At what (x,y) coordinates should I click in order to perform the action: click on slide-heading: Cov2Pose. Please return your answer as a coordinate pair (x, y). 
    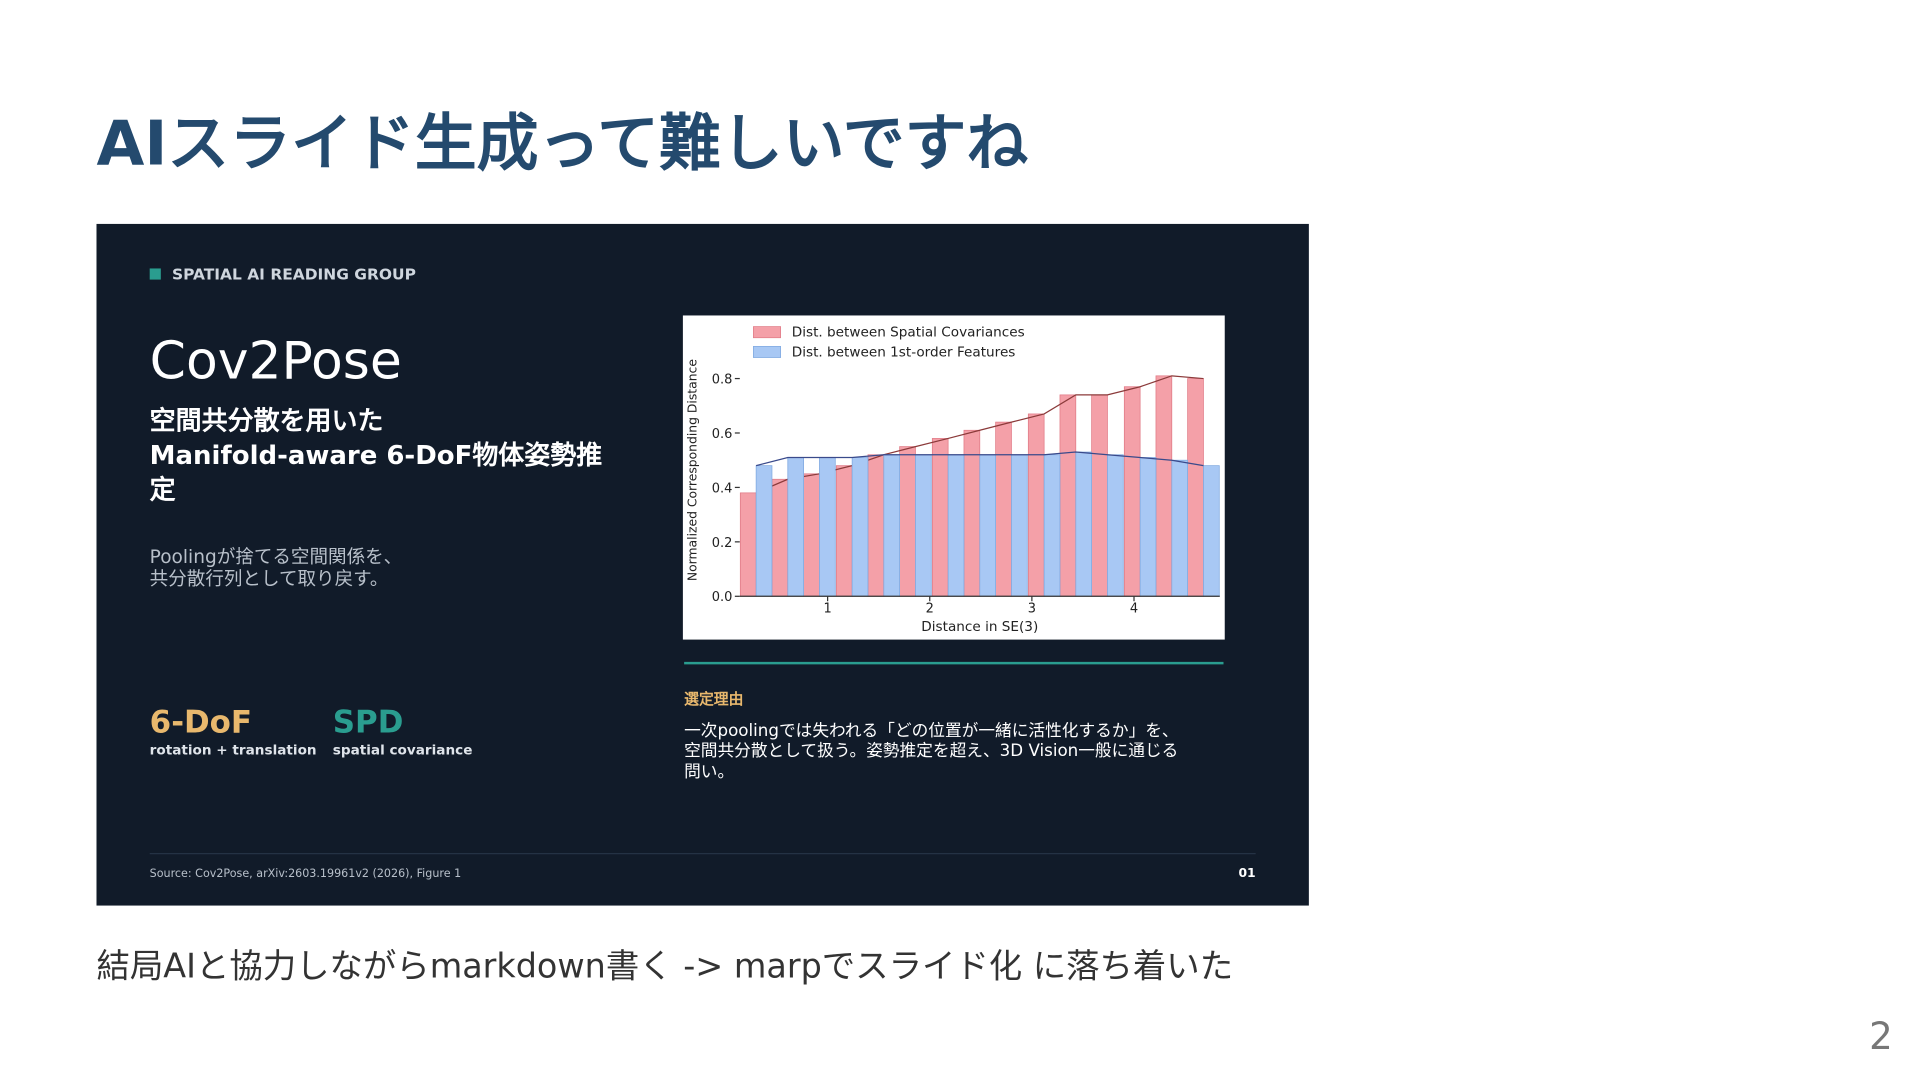
    Looking at the image, I should click on (276, 362).